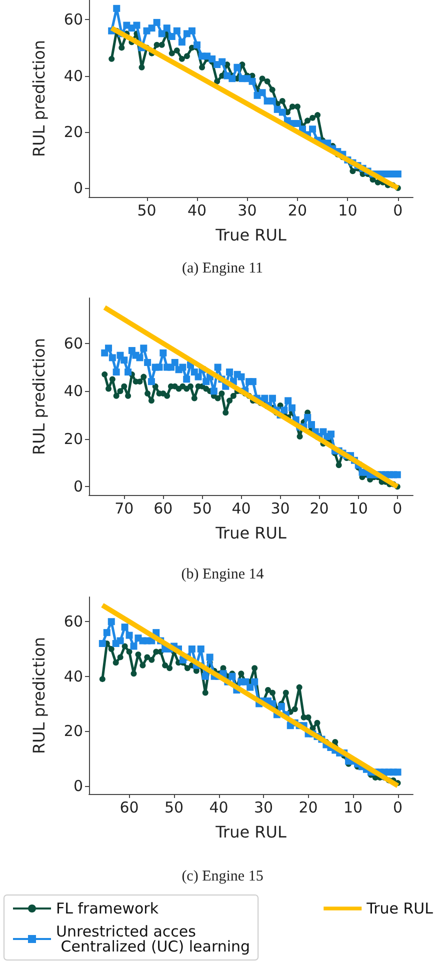 The height and width of the screenshot is (976, 445). I want to click on legend-label: Unrestricted acces Centralized (UC) learning, so click(153, 939).